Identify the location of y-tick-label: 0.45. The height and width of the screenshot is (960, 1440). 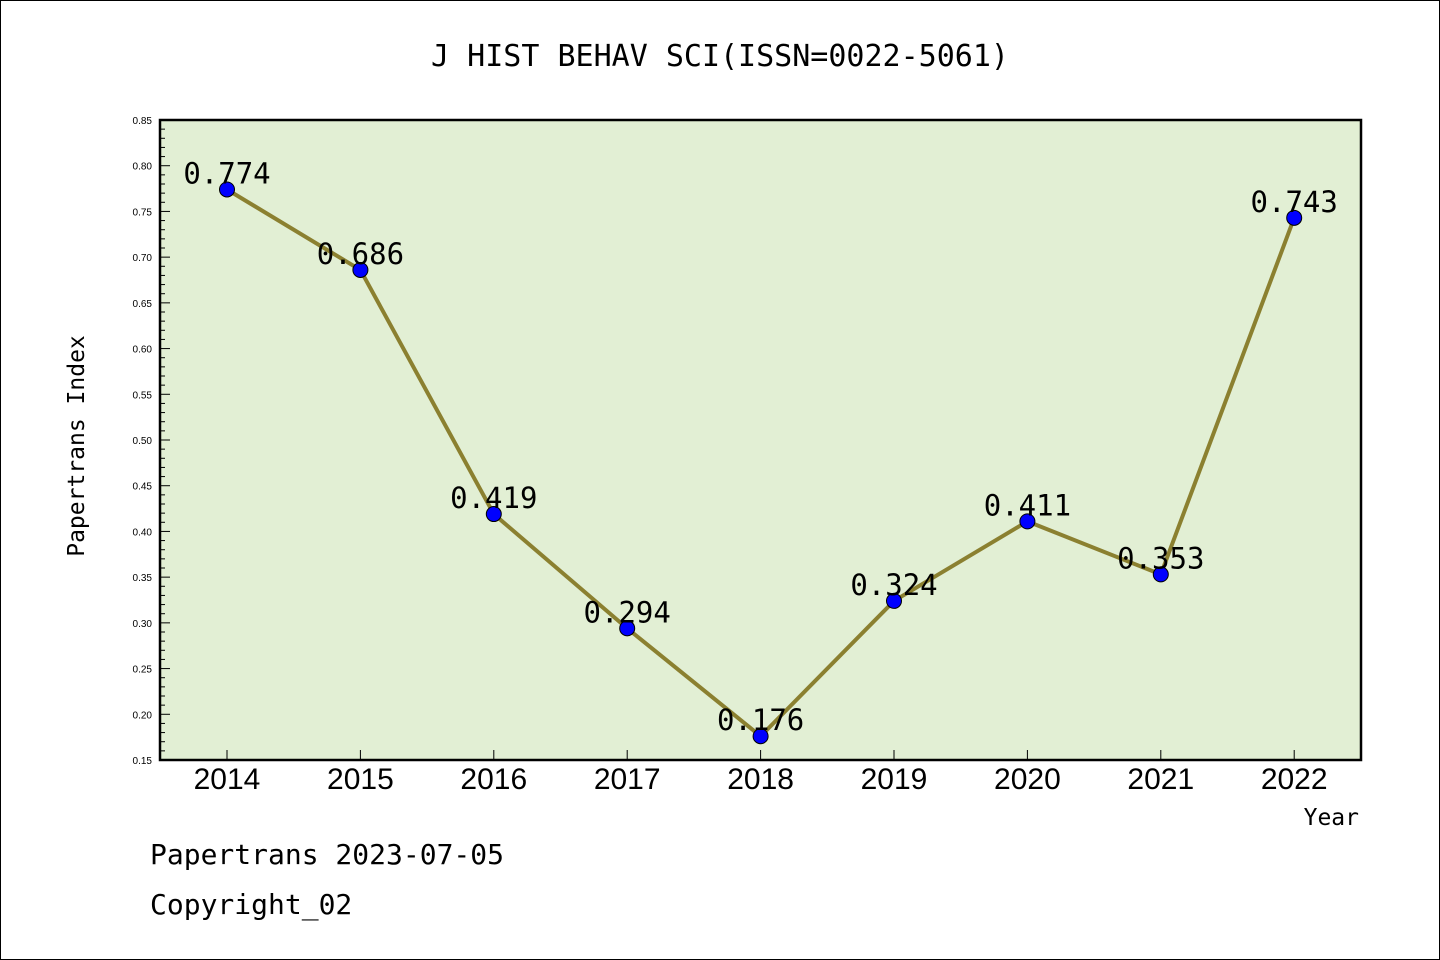
(143, 487).